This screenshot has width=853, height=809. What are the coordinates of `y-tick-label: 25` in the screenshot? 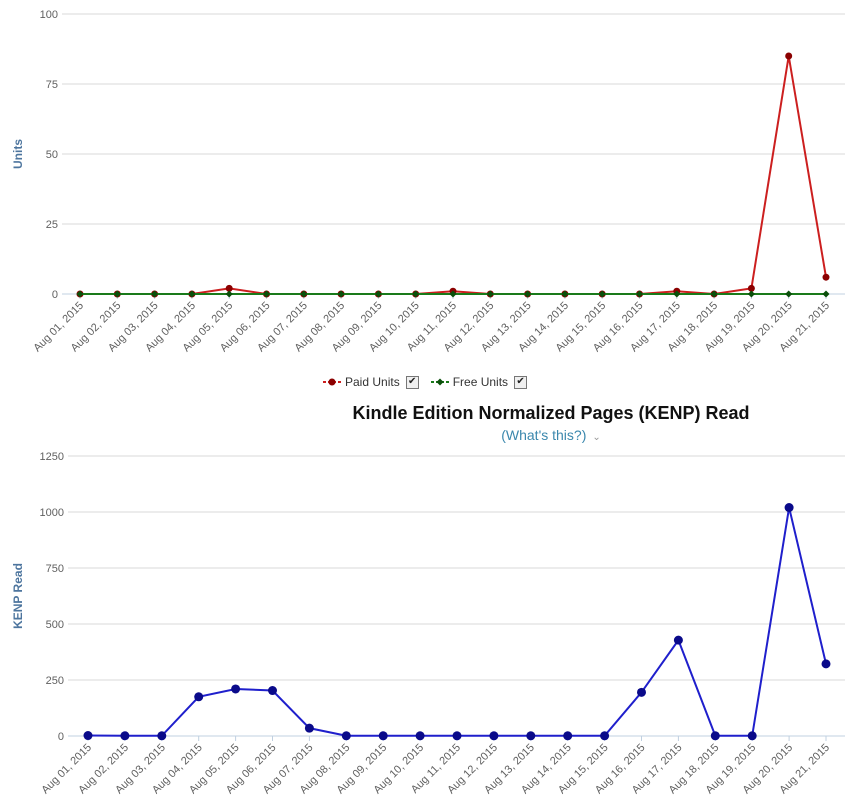 It's located at (52, 225).